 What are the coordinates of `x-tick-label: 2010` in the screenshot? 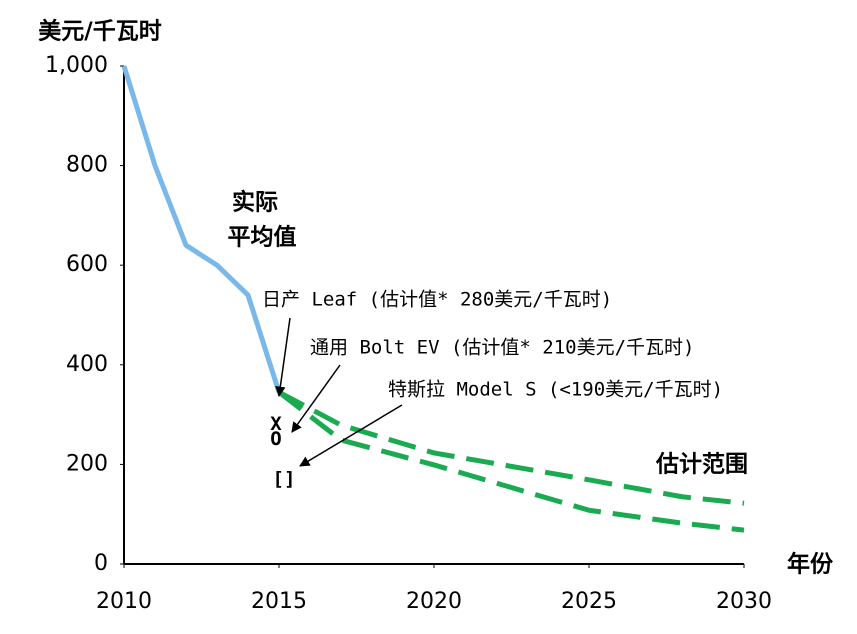 It's located at (124, 601).